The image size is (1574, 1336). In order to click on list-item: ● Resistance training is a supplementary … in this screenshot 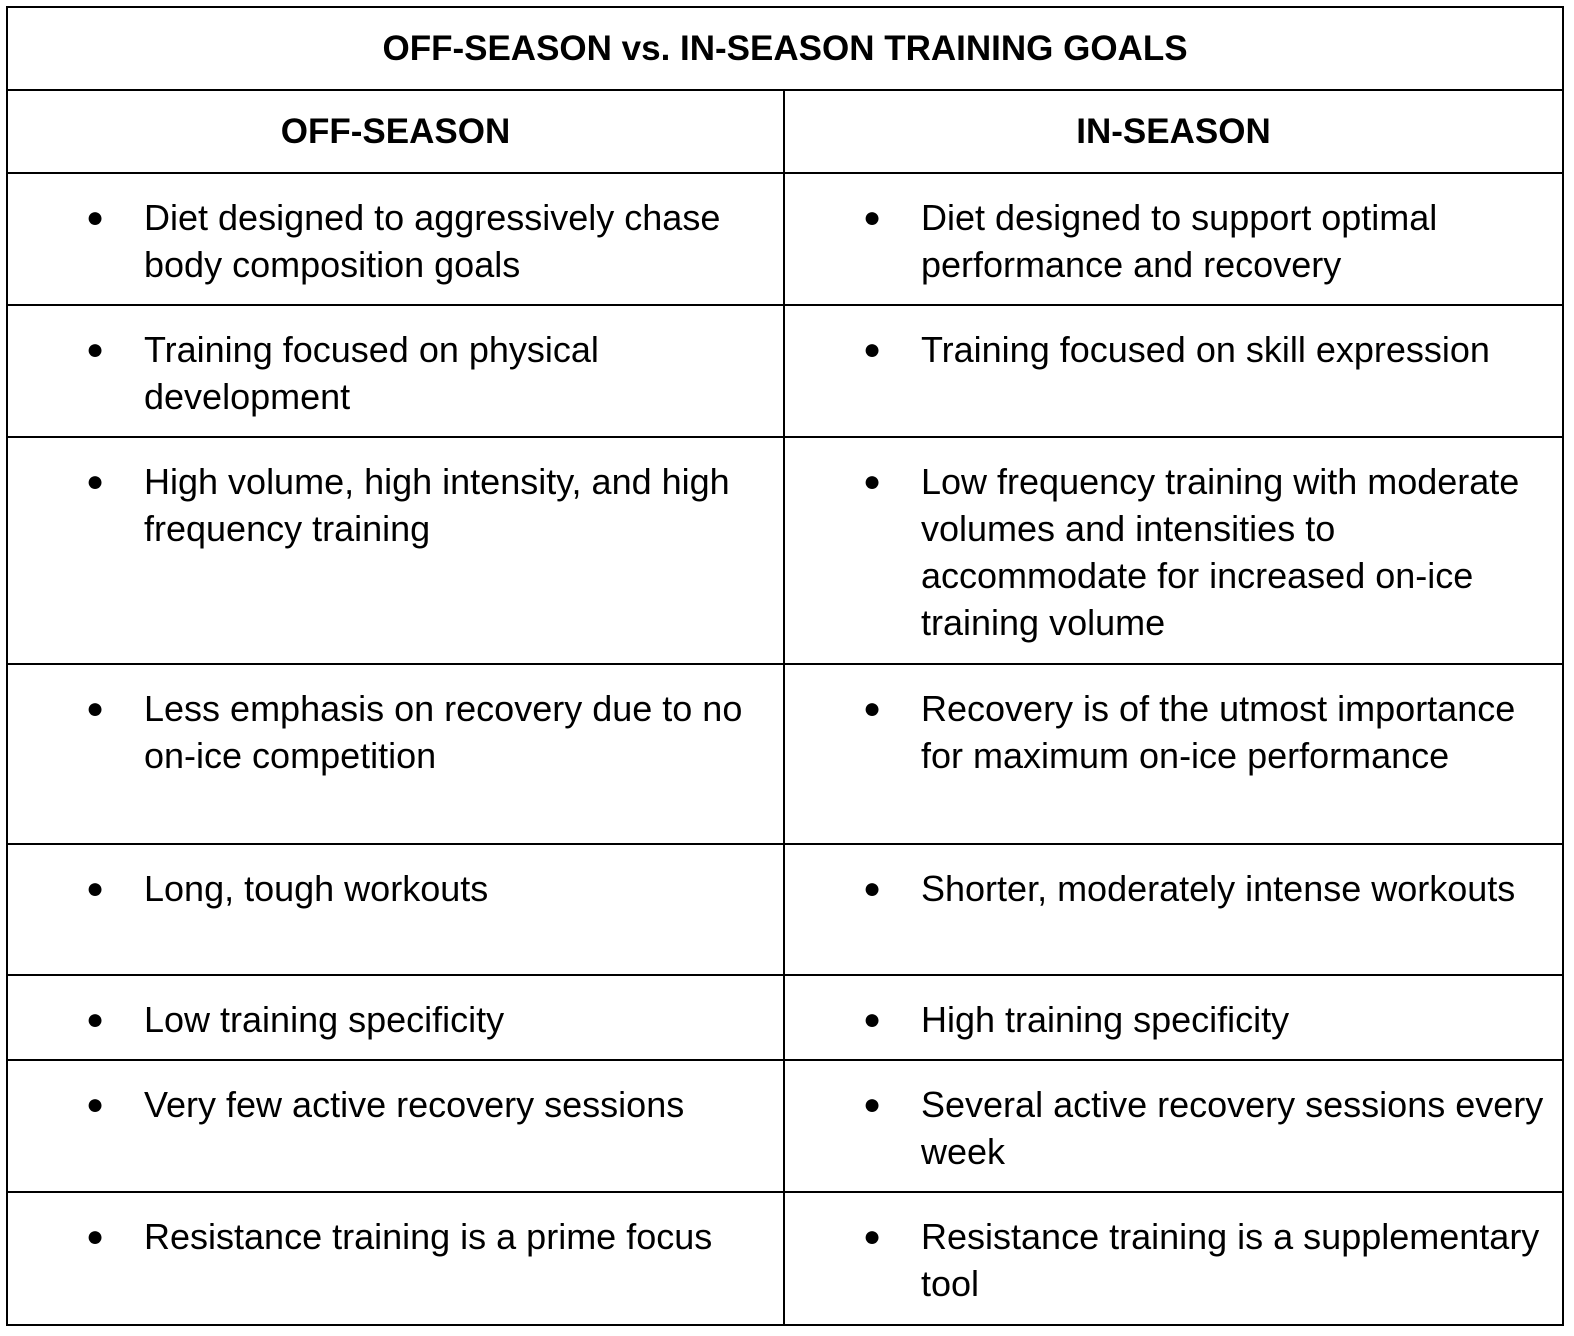, I will do `click(1173, 1260)`.